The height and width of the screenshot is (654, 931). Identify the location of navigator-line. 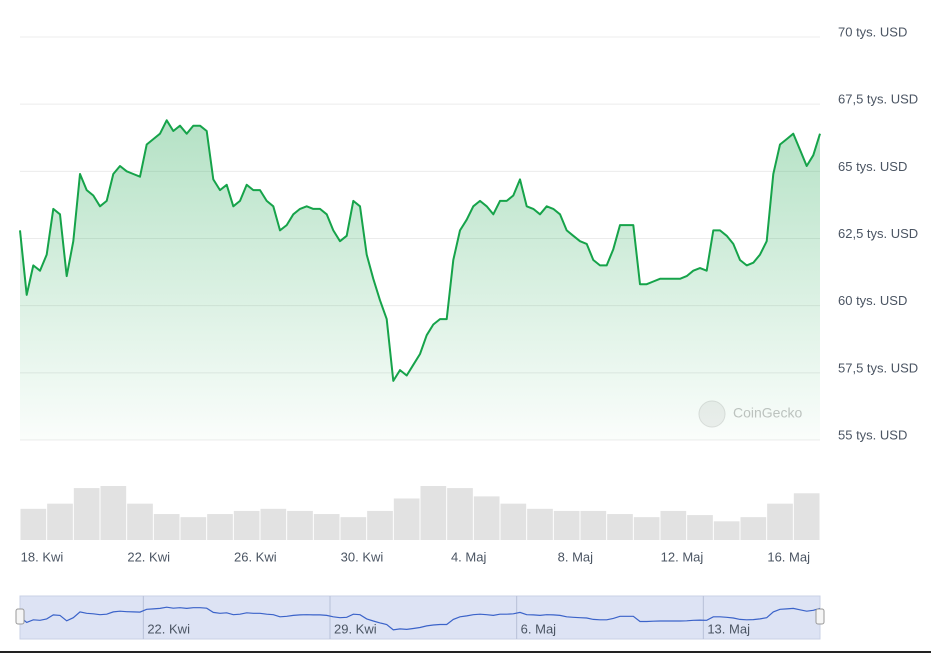
(420, 618).